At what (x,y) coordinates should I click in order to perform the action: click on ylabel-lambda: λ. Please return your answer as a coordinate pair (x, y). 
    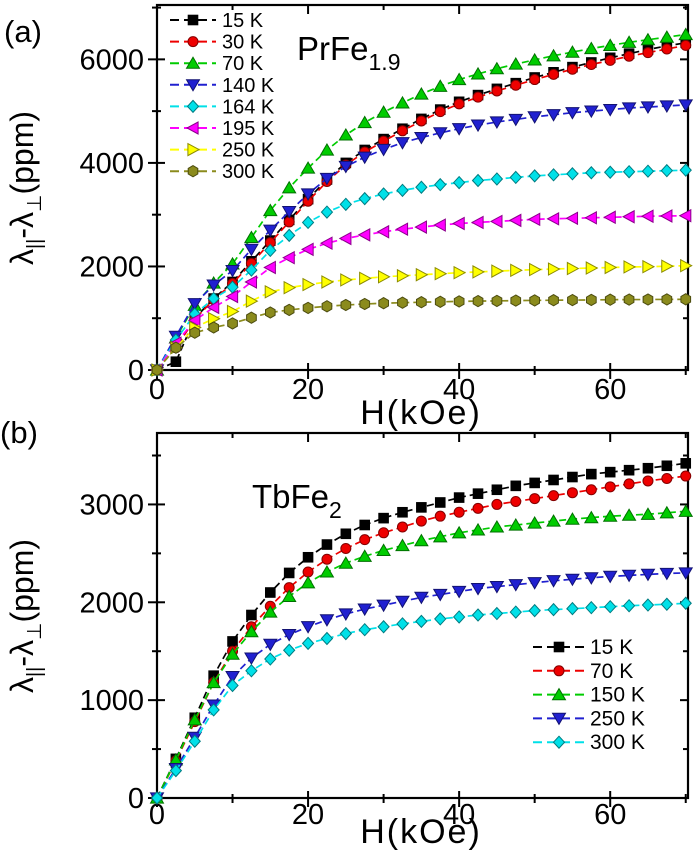
    Looking at the image, I should click on (22, 257).